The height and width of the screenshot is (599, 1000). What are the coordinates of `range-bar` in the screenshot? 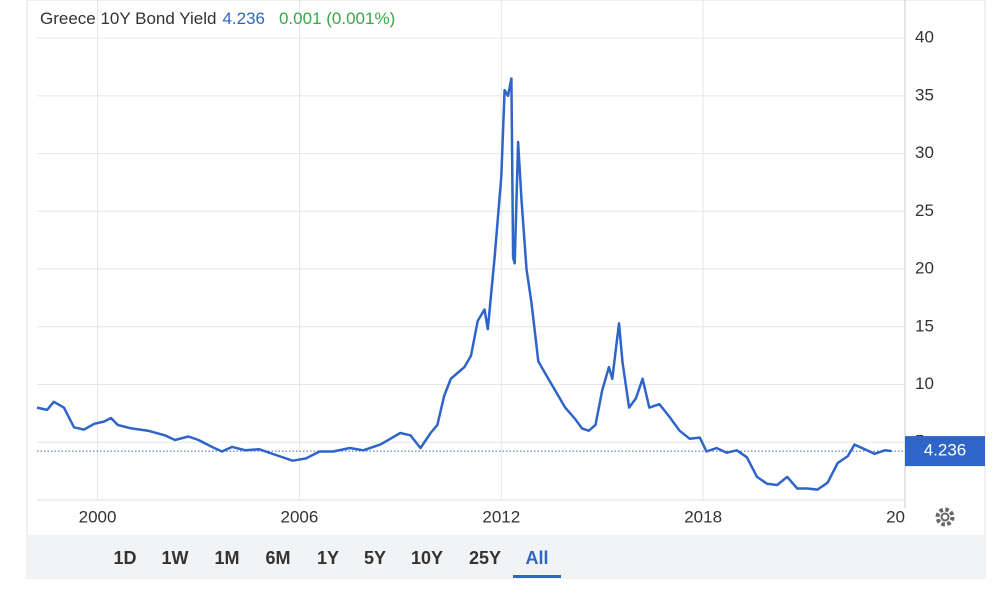 It's located at (506, 556).